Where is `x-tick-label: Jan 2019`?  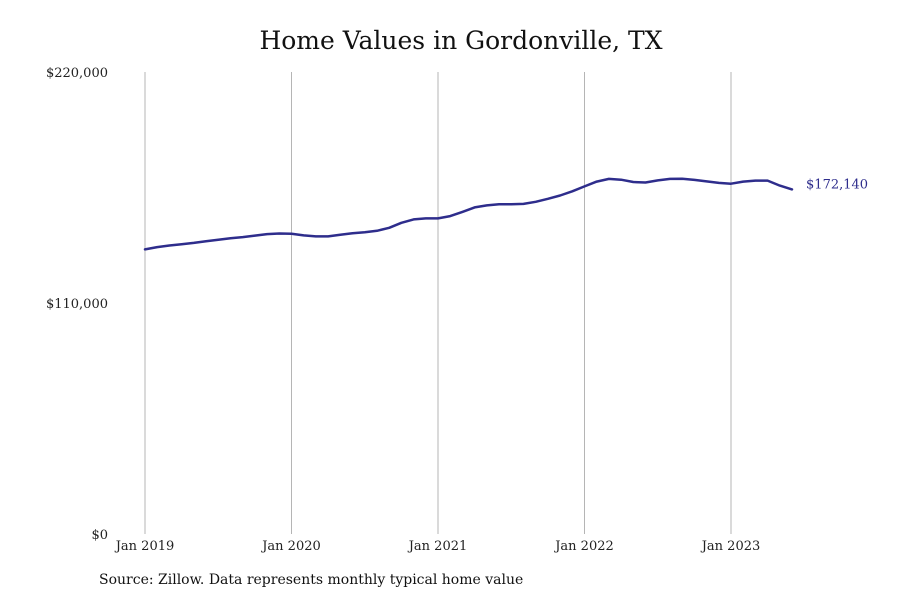 x-tick-label: Jan 2019 is located at coordinates (144, 546).